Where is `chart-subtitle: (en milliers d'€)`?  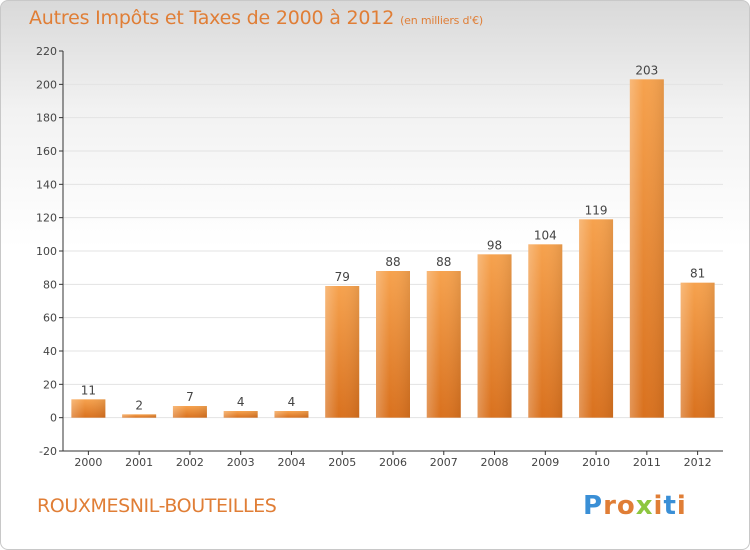 chart-subtitle: (en milliers d'€) is located at coordinates (441, 20).